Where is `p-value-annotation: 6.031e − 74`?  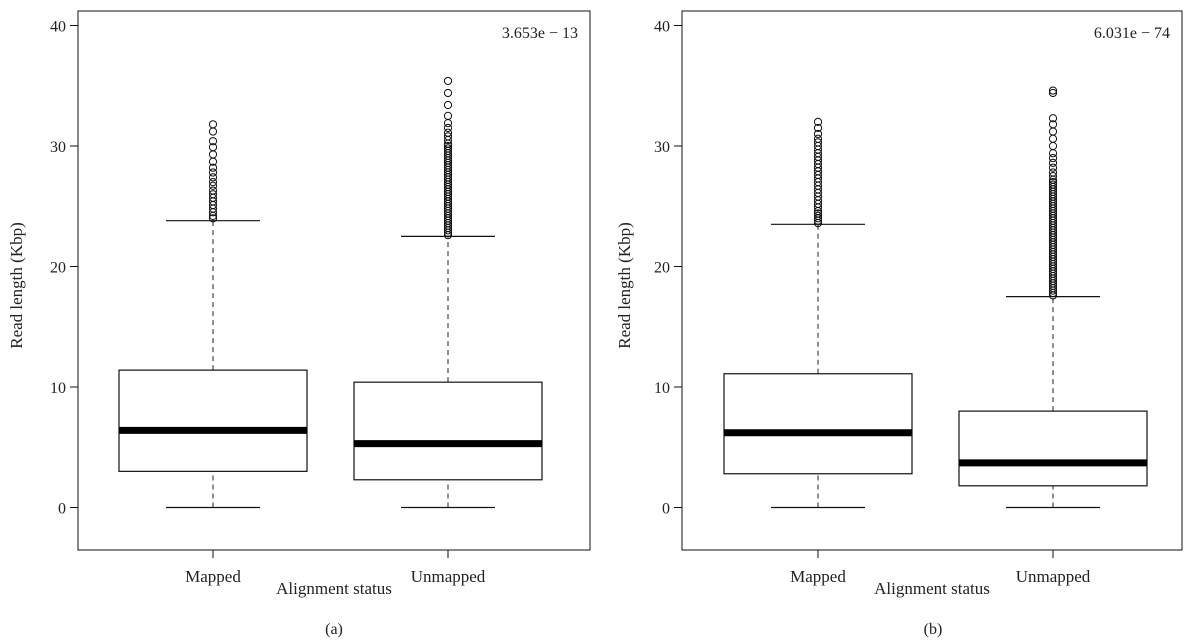 p-value-annotation: 6.031e − 74 is located at coordinates (1132, 33).